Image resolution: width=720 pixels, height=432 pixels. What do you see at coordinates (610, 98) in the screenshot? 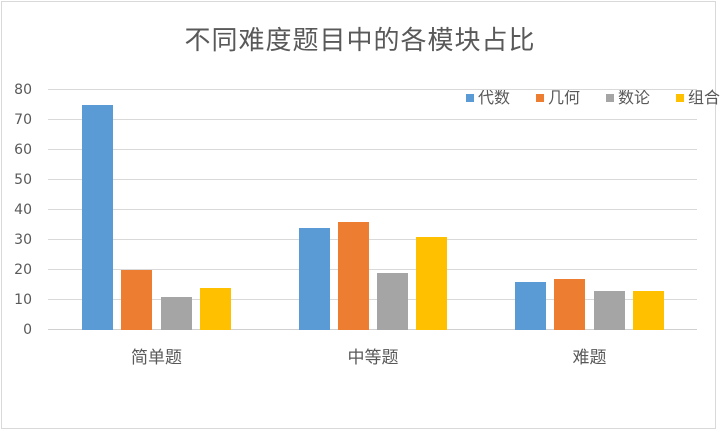
I see `legend-swatch-number-theory-icon` at bounding box center [610, 98].